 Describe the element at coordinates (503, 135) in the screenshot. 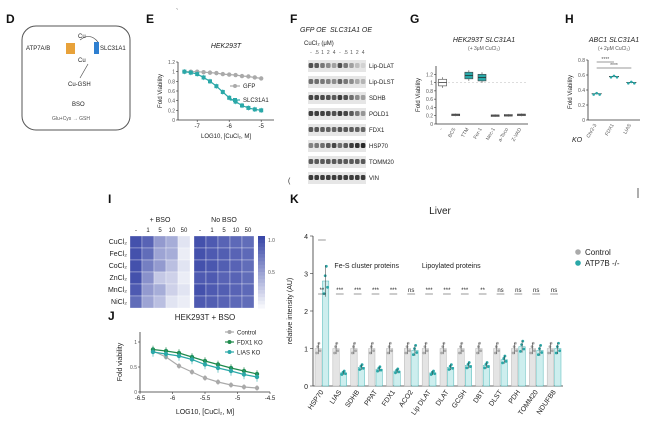

I see `x-tick-label: a-Toco` at that location.